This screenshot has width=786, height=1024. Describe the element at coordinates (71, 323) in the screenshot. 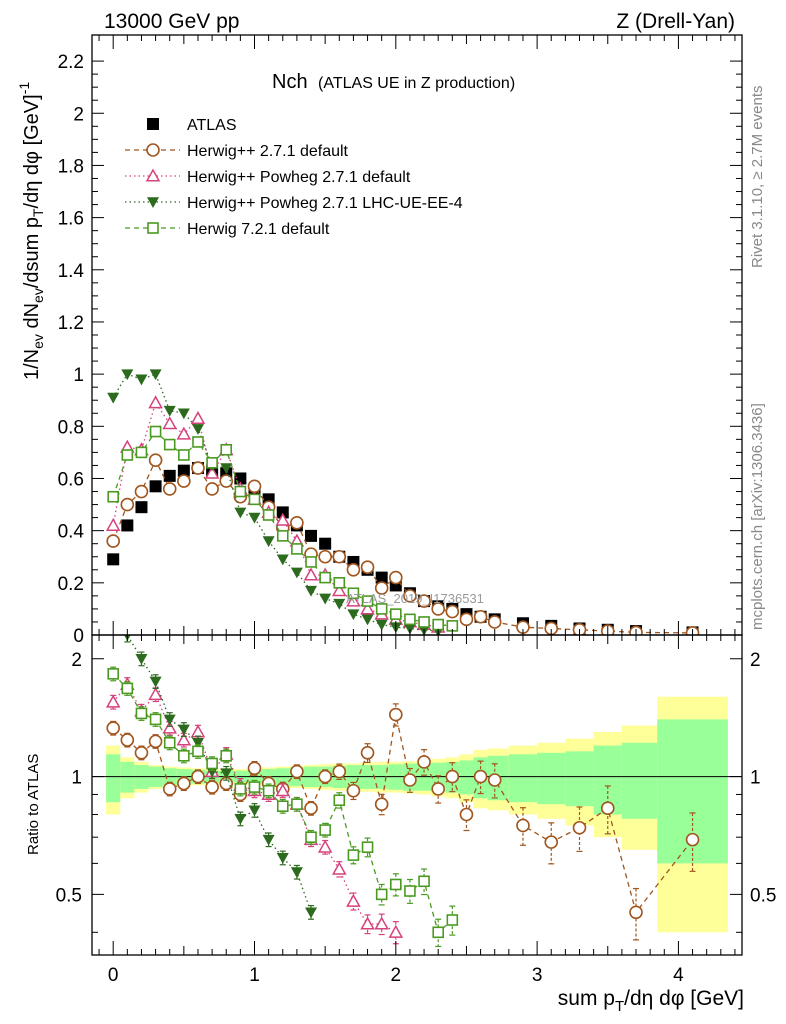

I see `main-ytick-label: 1.2` at that location.